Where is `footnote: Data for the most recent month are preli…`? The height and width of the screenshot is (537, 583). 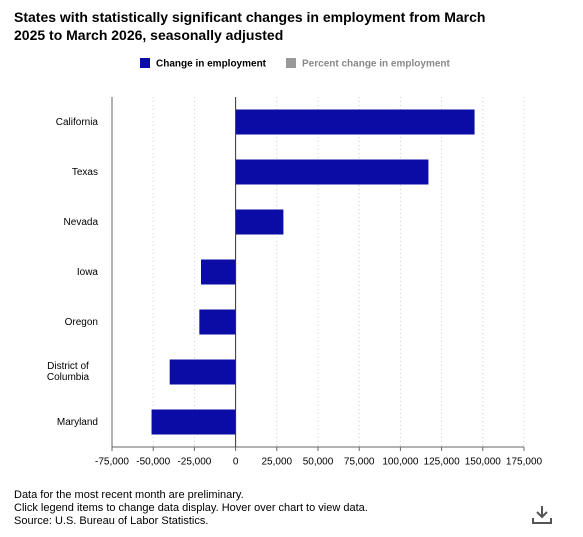 footnote: Data for the most recent month are preli… is located at coordinates (129, 495).